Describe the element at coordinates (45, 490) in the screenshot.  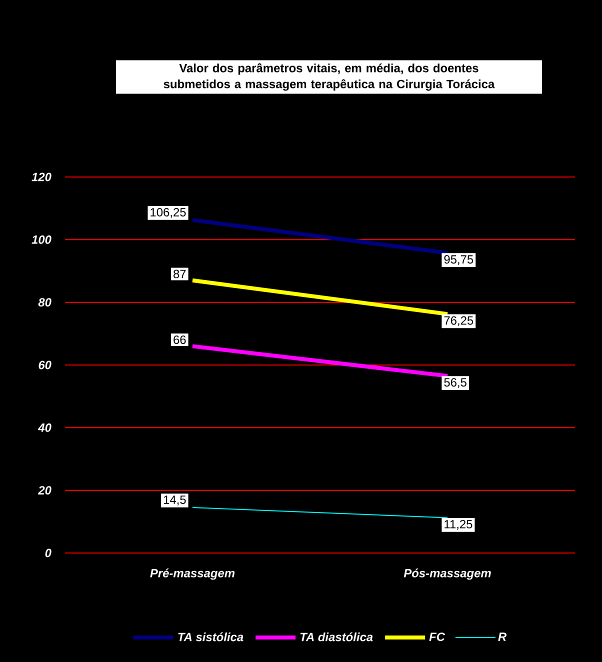
I see `y-tick-label: 20` at that location.